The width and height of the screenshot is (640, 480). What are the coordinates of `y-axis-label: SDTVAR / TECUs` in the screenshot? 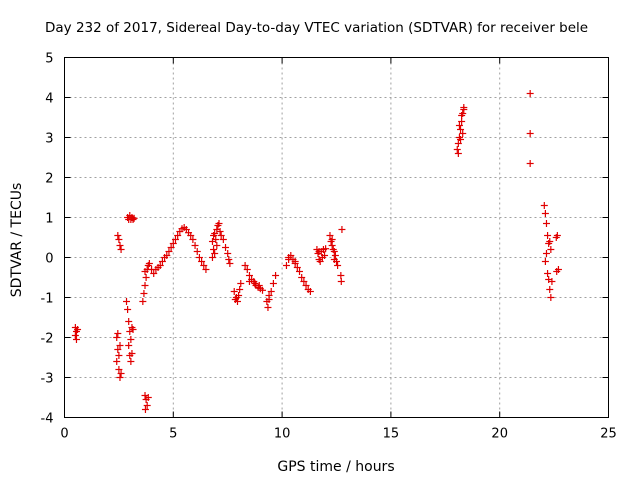 It's located at (17, 240).